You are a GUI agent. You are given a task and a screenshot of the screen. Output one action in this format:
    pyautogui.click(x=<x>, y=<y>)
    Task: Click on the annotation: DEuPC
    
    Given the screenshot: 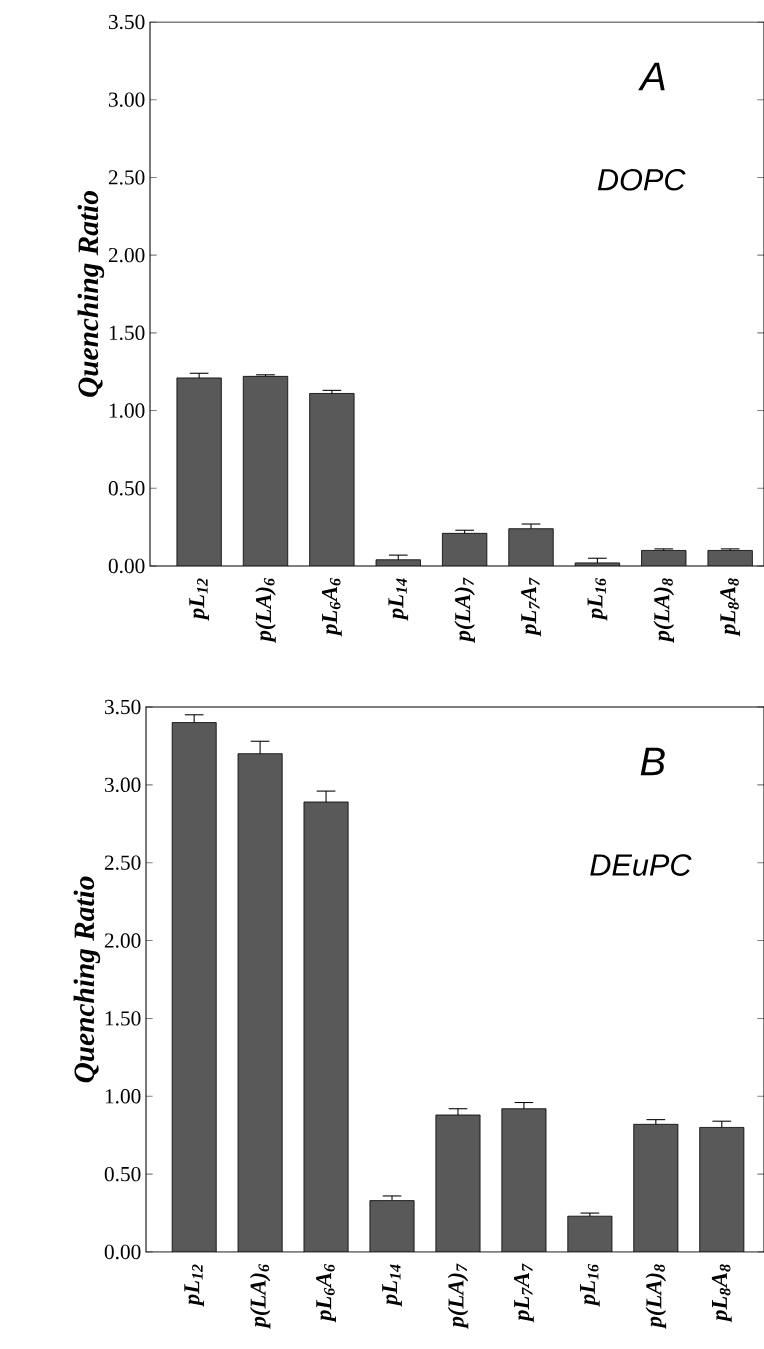 What is the action you would take?
    pyautogui.click(x=641, y=865)
    